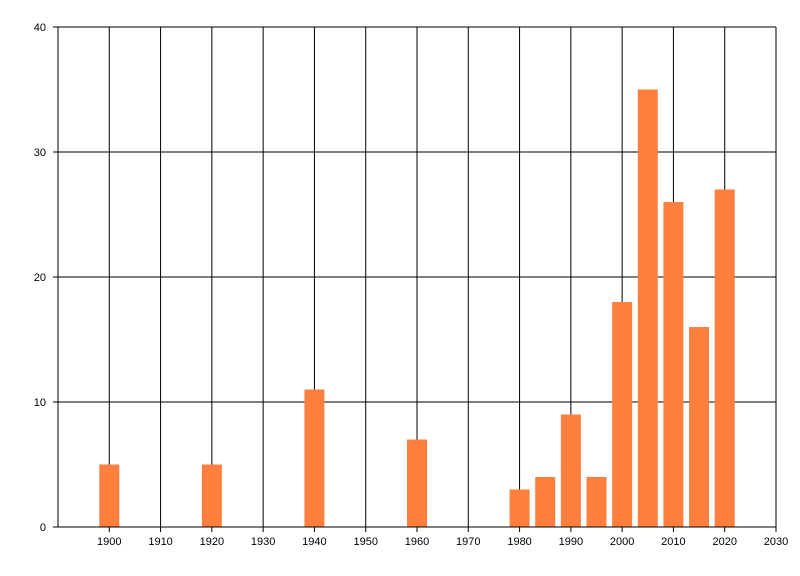 The width and height of the screenshot is (800, 576). I want to click on x-tick-label: 1900, so click(109, 542).